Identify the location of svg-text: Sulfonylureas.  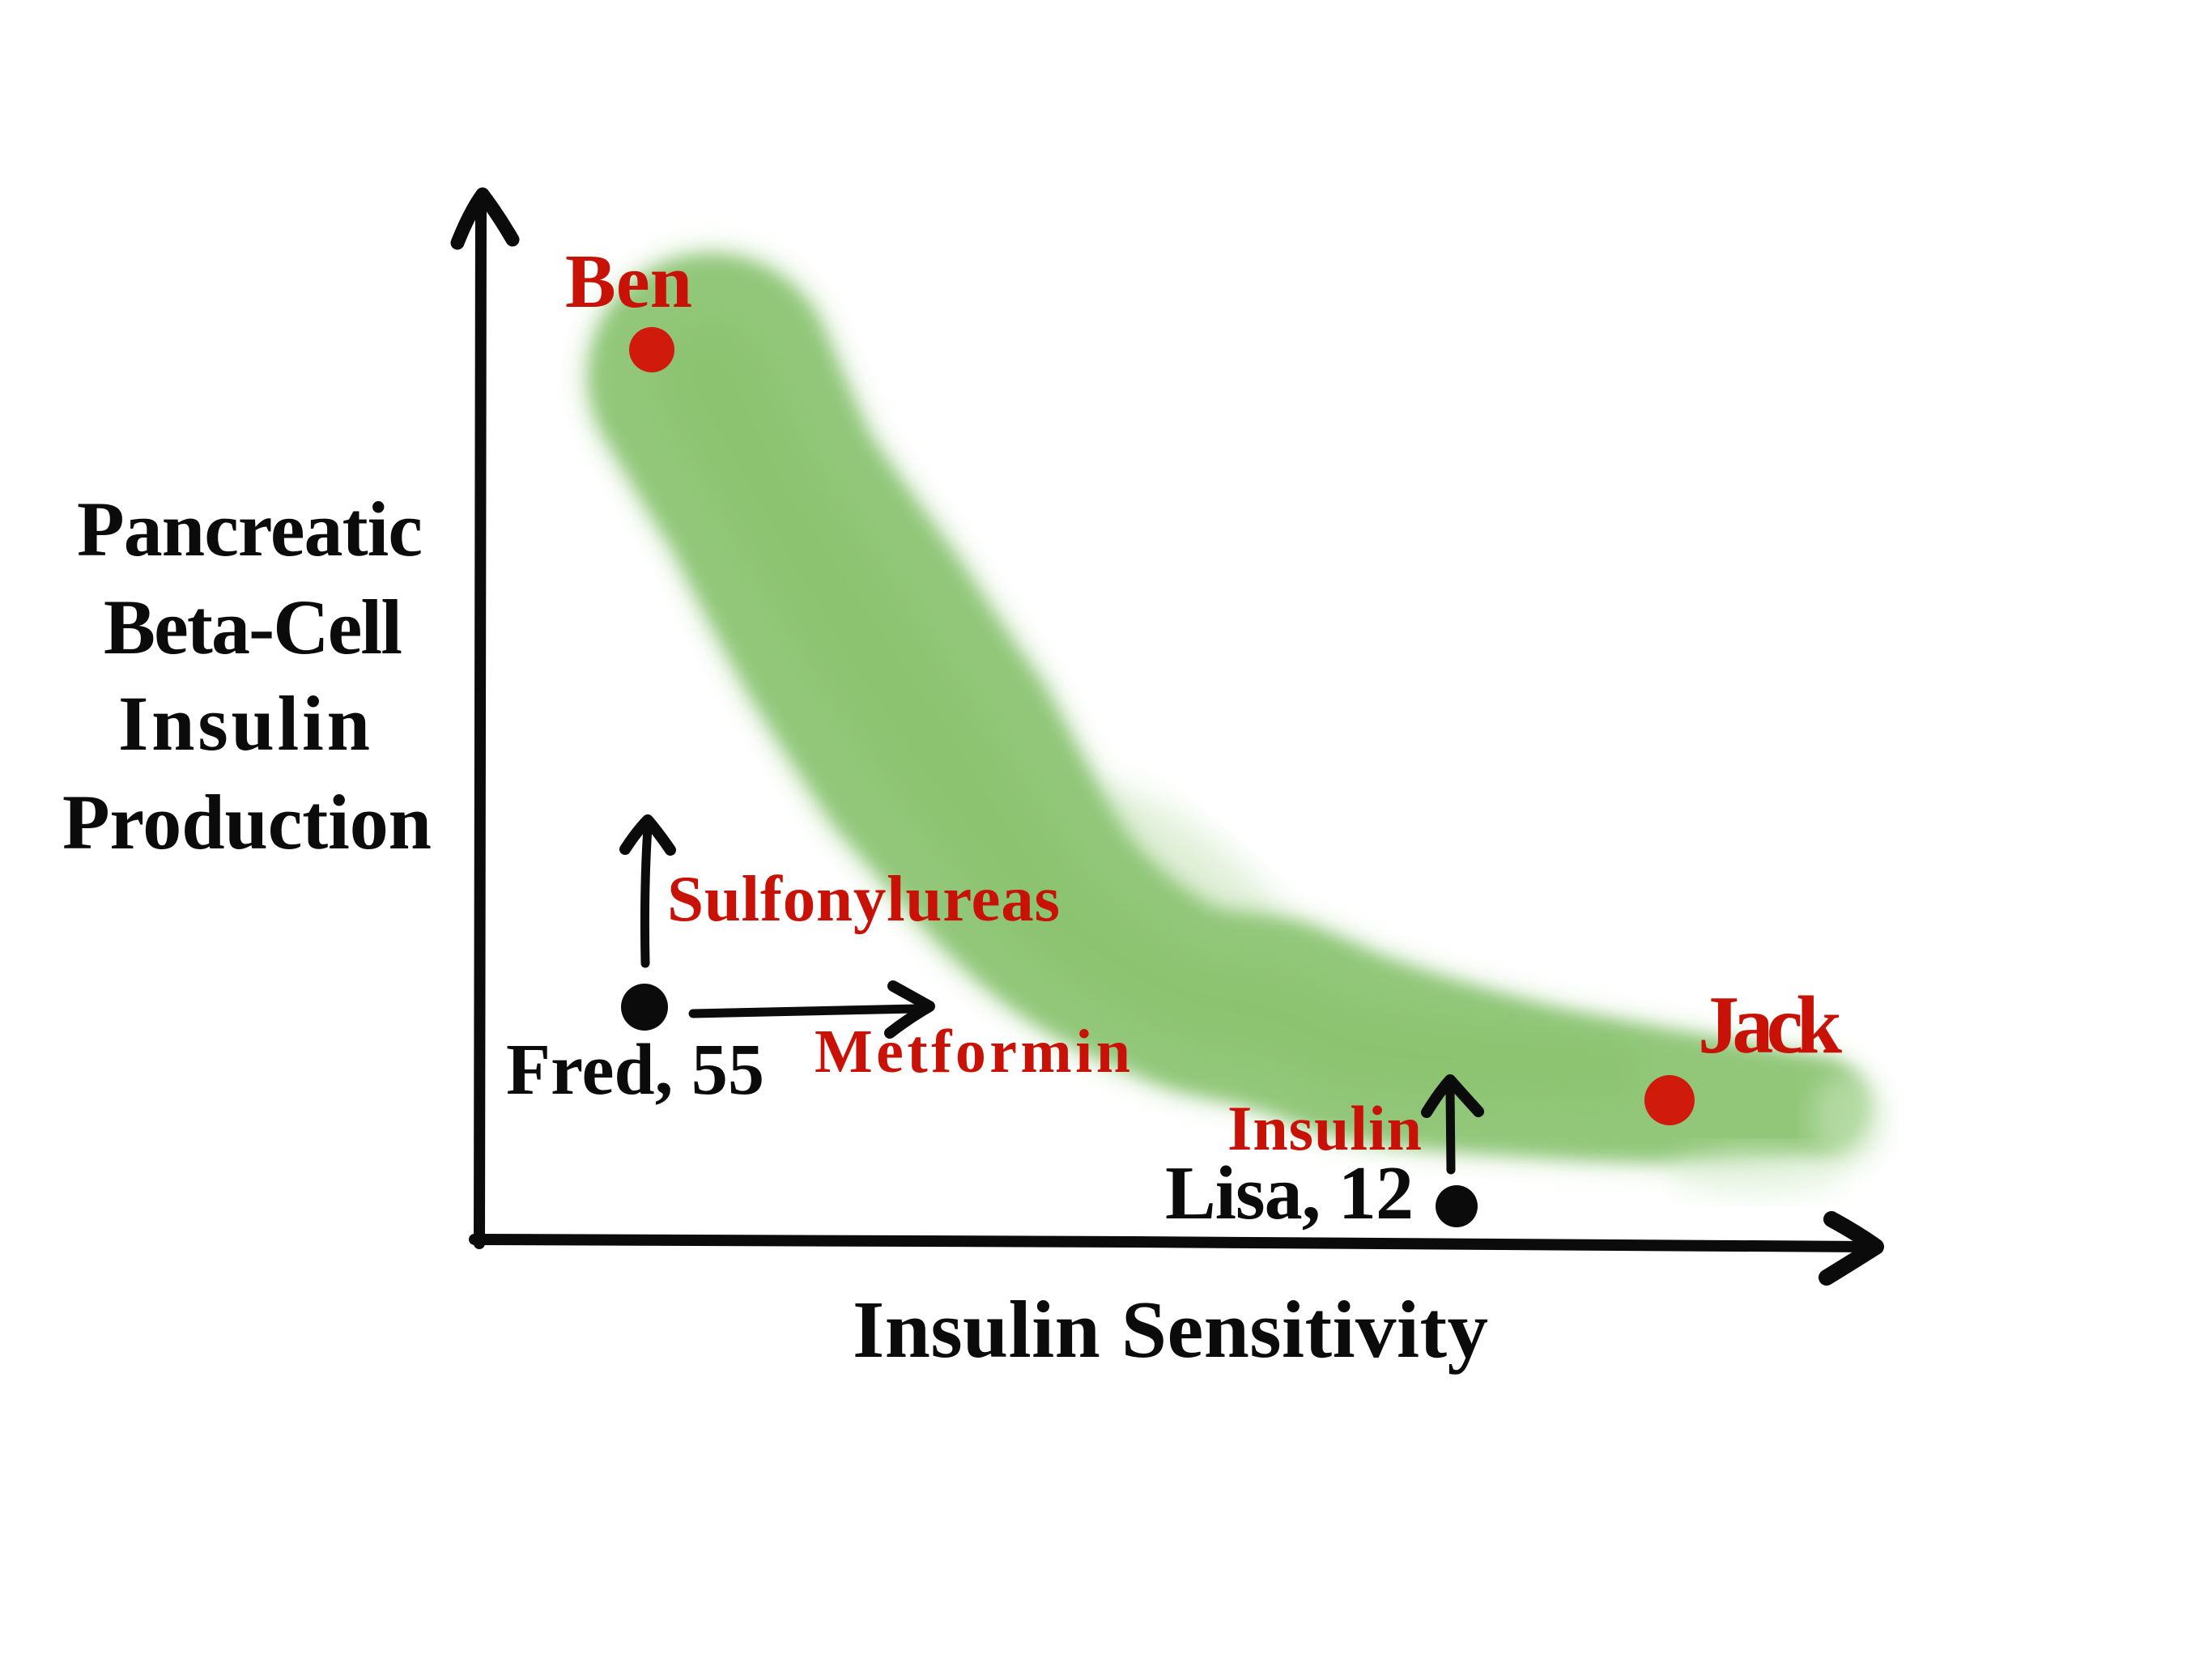
(864, 898).